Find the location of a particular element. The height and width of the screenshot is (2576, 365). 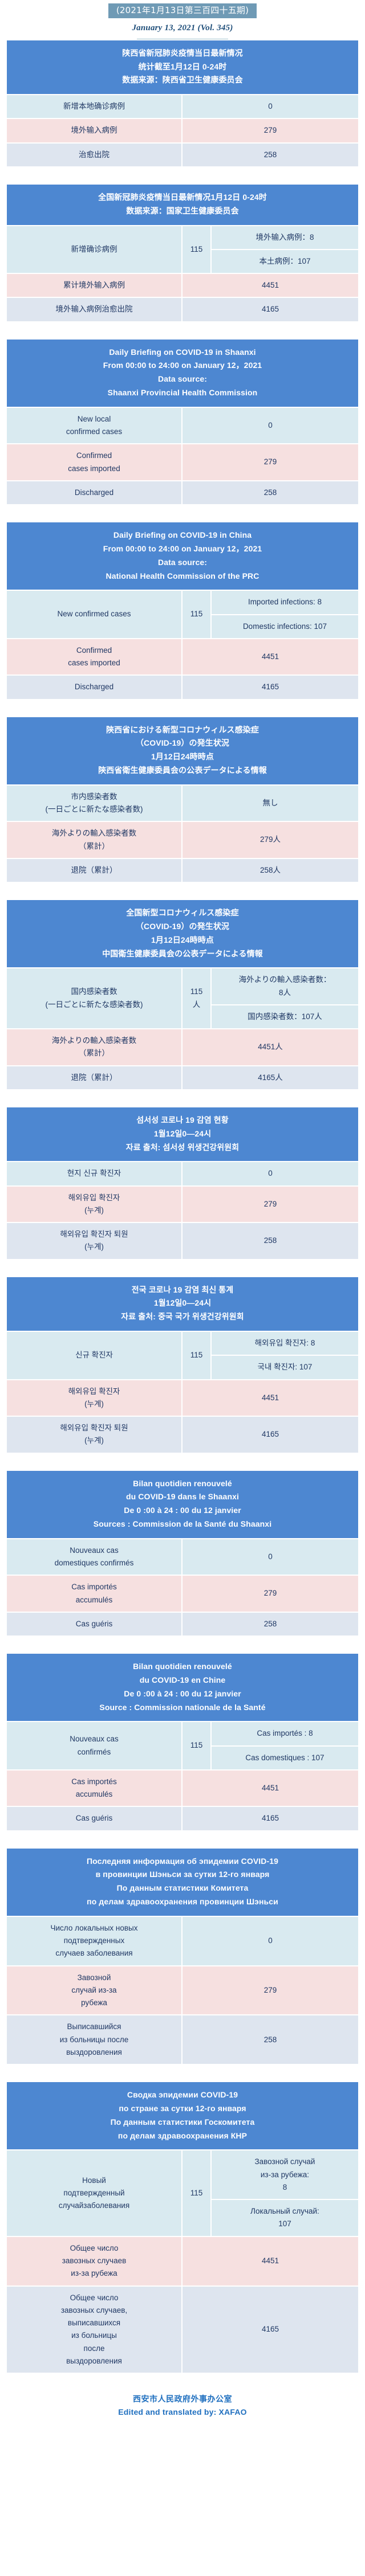

footer-office-cn: 西安市人民政府外事办公室 is located at coordinates (182, 2400).